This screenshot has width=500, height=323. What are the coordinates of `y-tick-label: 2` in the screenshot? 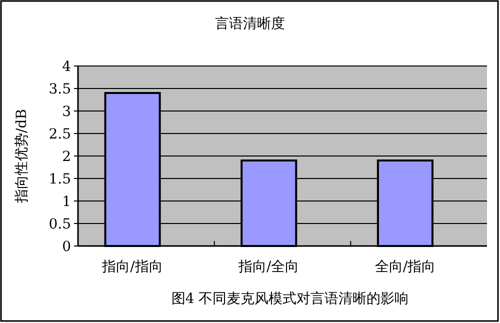 It's located at (66, 157).